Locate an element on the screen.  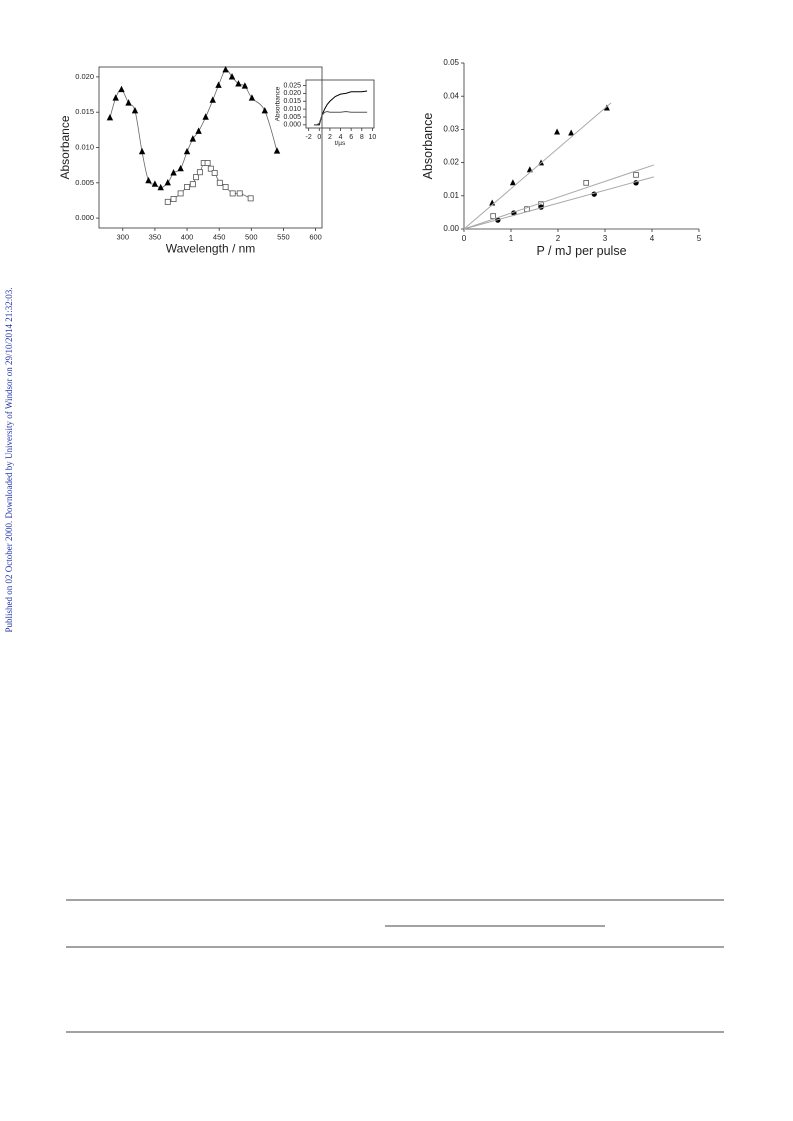
x-tick-label: 1 is located at coordinates (511, 238).